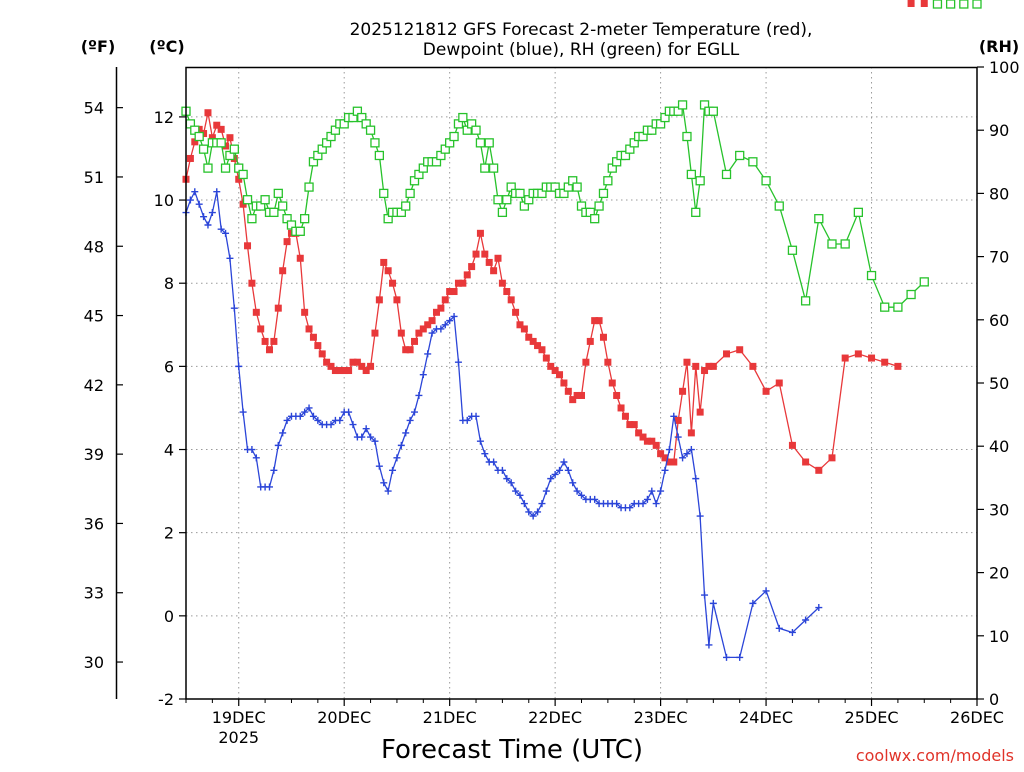 The width and height of the screenshot is (1024, 772). What do you see at coordinates (94, 662) in the screenshot?
I see `fahrenheit-tick-label: 30` at bounding box center [94, 662].